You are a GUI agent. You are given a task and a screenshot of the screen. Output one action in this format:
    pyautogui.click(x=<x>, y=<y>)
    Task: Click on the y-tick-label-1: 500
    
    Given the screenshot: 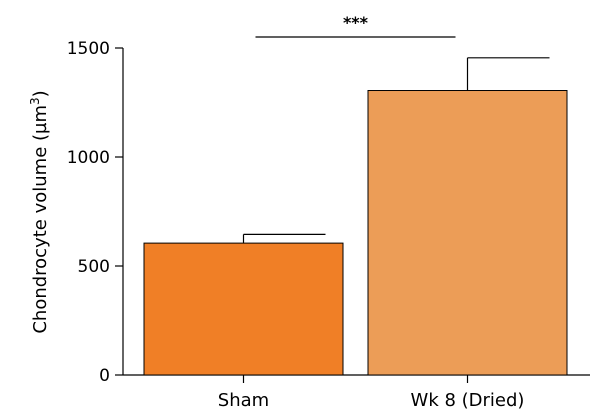 What is the action you would take?
    pyautogui.click(x=94, y=267)
    